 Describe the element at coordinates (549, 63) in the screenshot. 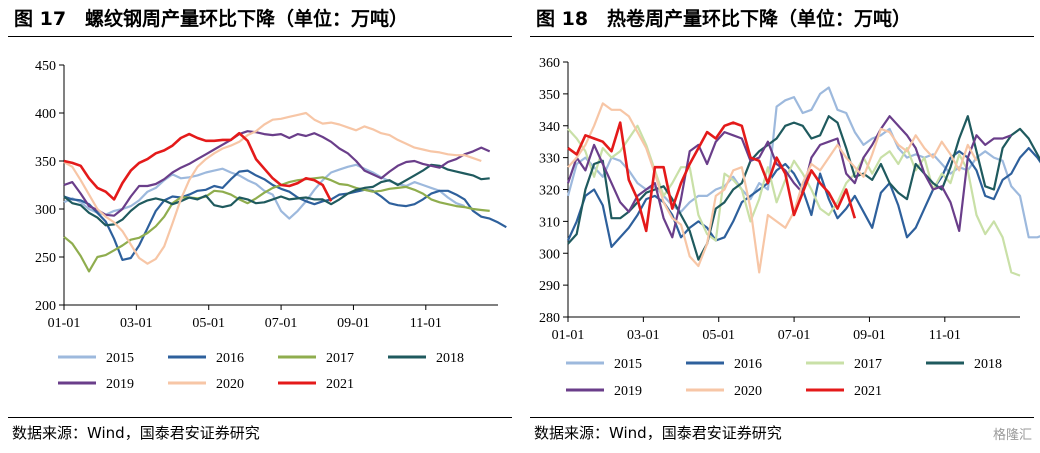

I see `y-tick-label: 360` at that location.